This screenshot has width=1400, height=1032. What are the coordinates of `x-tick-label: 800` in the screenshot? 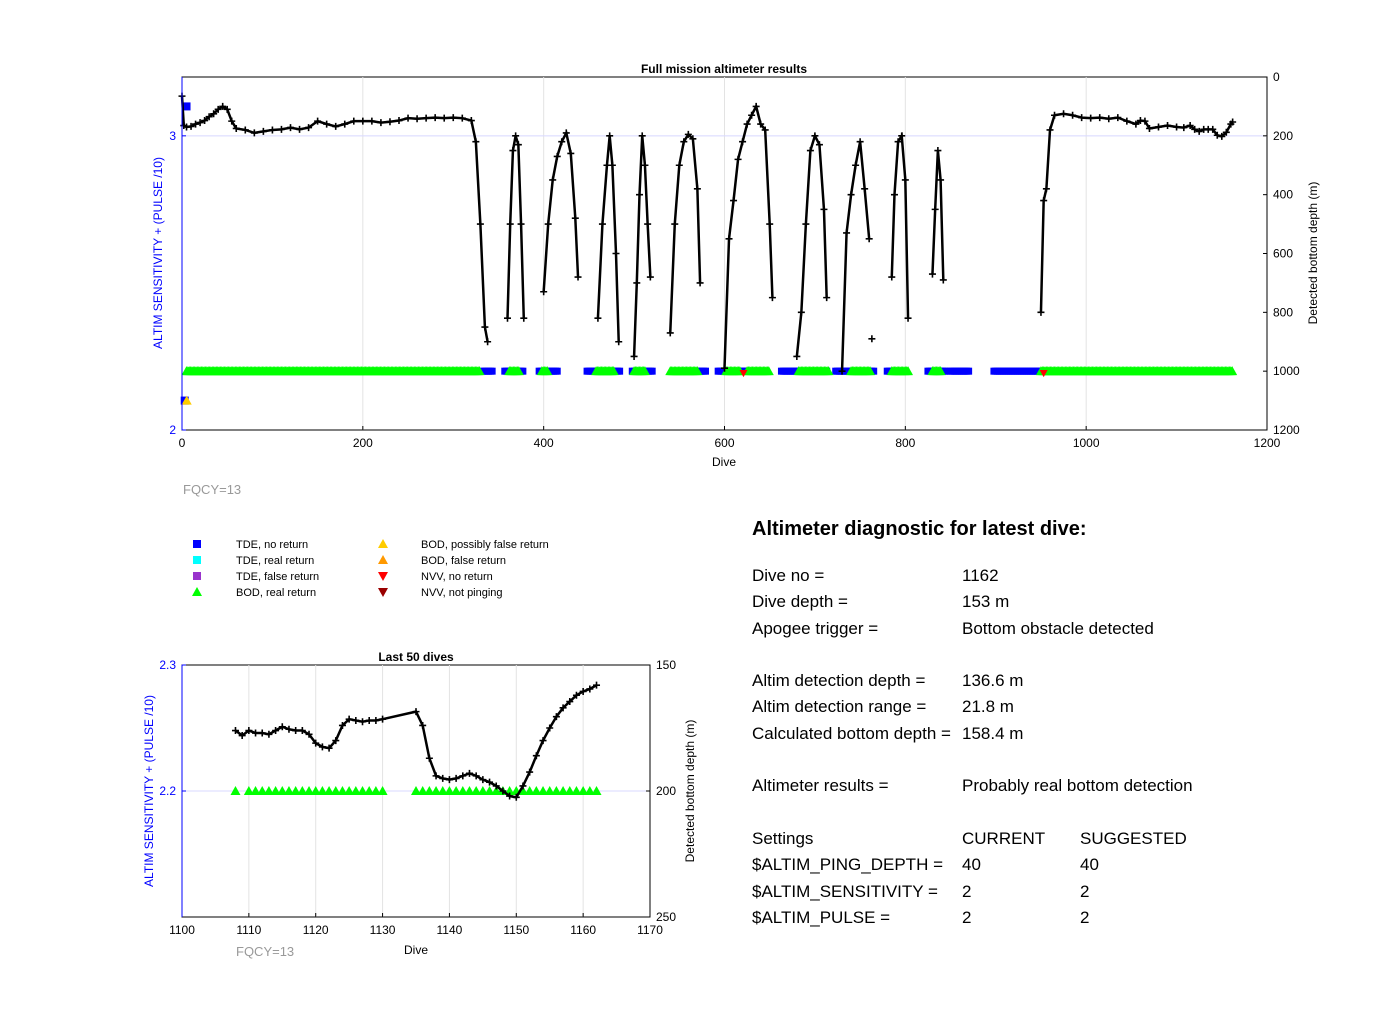 It's located at (905, 443).